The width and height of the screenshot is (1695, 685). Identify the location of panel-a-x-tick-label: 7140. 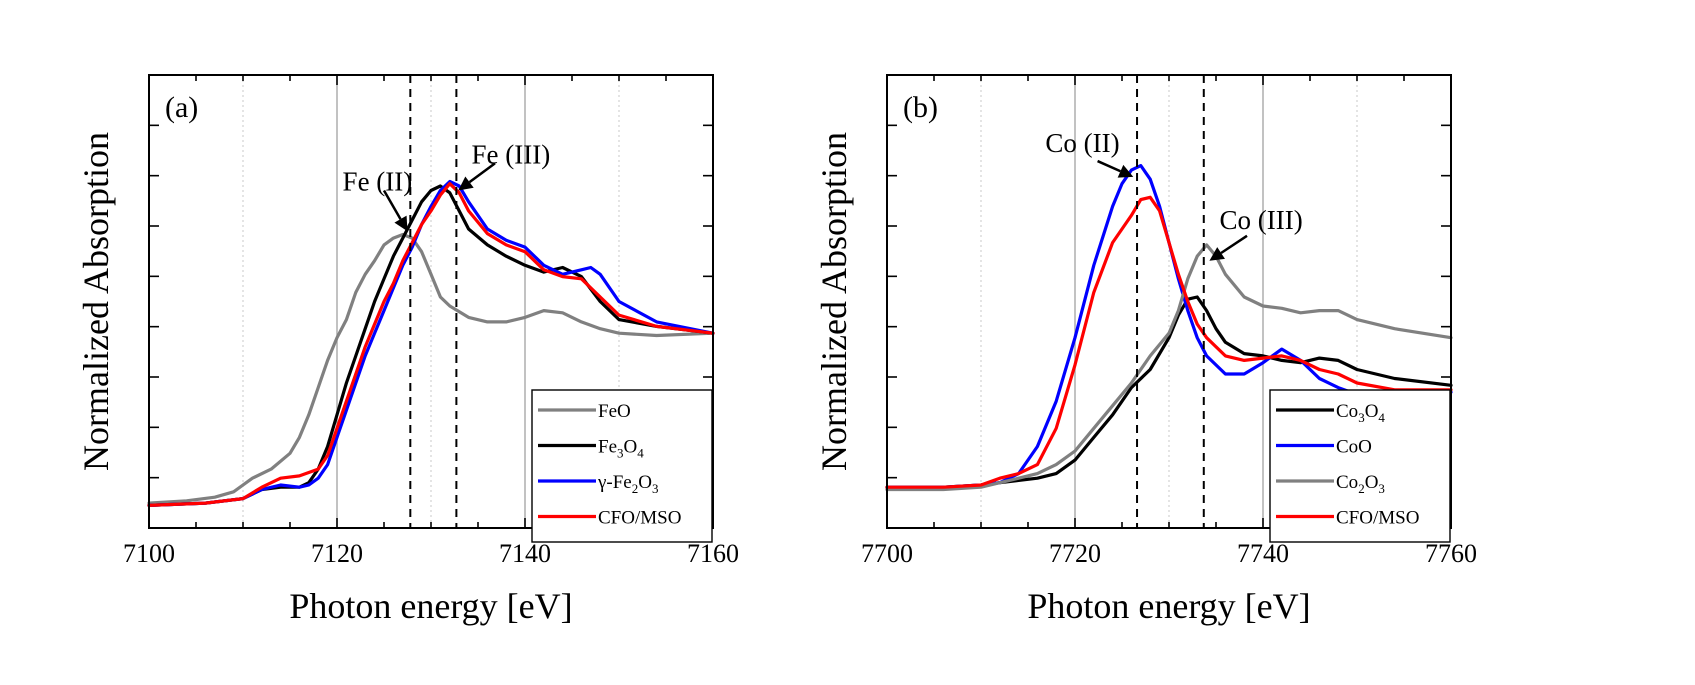
(525, 553).